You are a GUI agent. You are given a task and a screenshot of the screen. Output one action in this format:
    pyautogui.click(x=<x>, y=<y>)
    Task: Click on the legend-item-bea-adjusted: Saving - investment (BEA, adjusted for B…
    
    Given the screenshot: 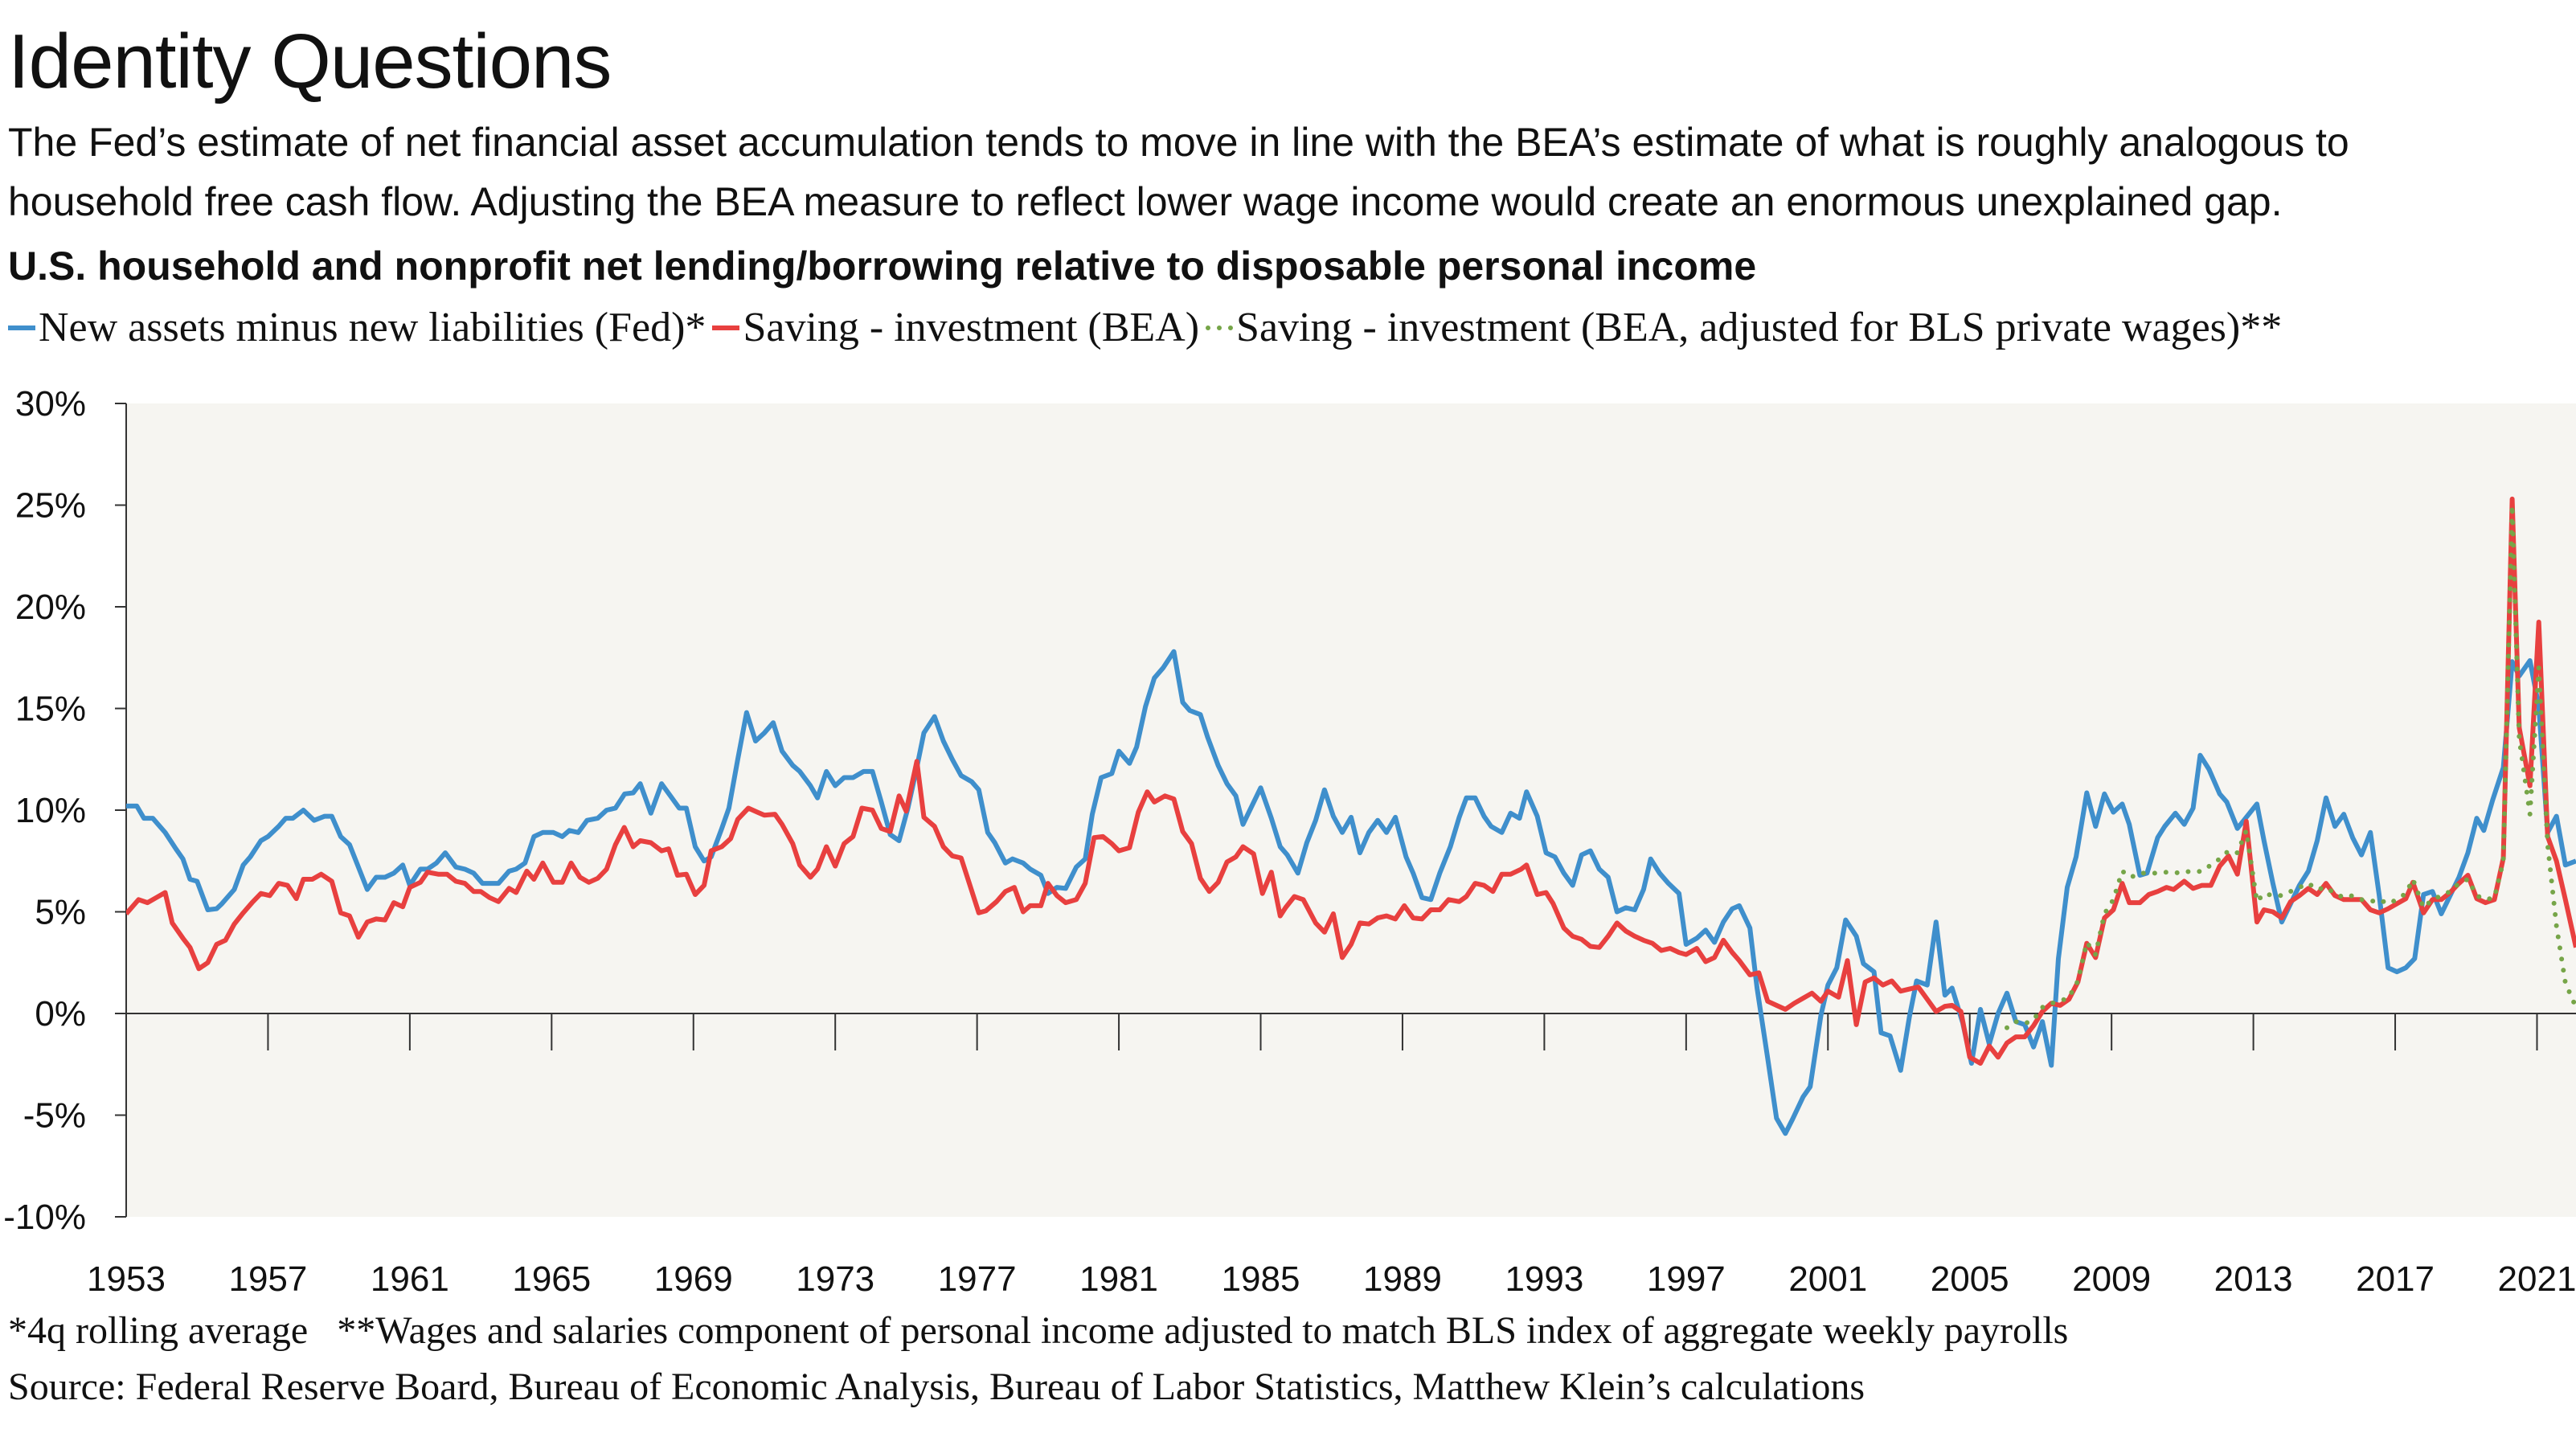 What is the action you would take?
    pyautogui.click(x=1744, y=327)
    